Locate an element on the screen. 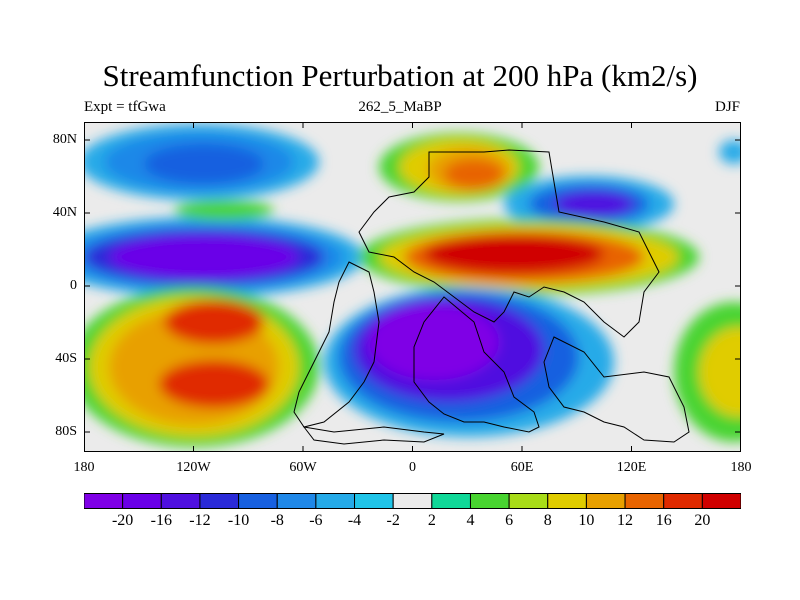  colorbar-label: 2 is located at coordinates (431, 520).